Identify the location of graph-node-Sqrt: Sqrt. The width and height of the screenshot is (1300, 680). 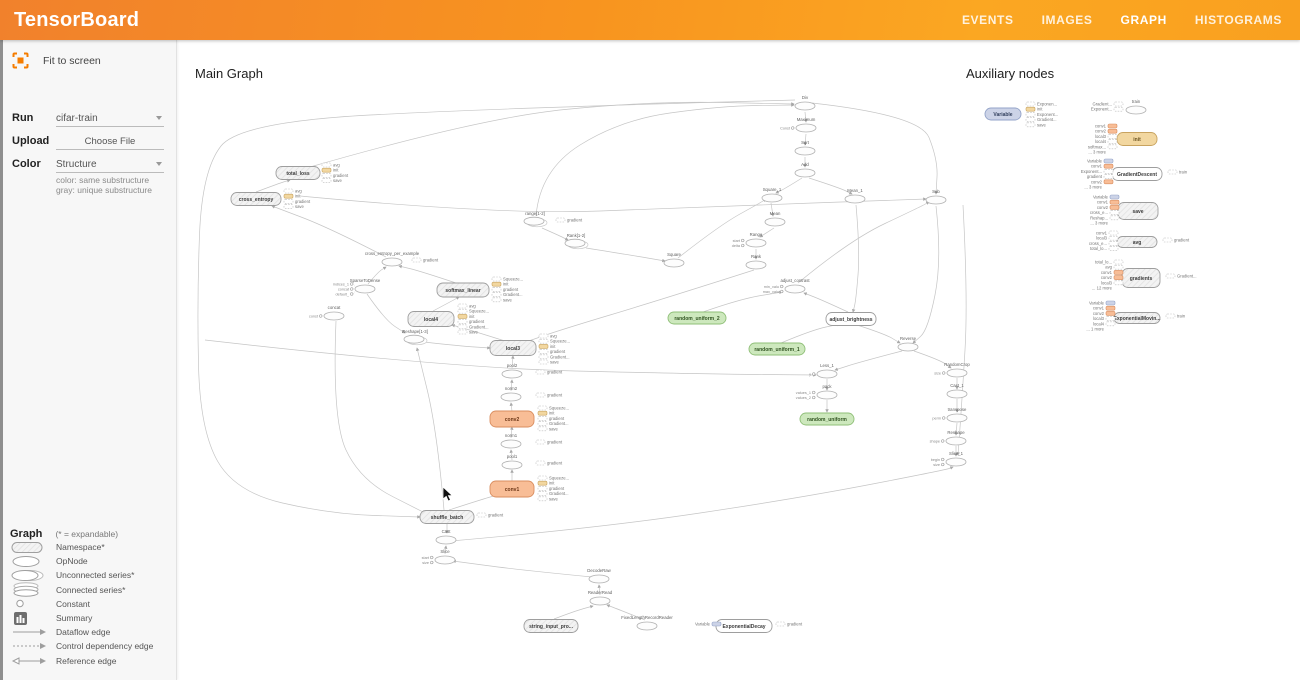
(805, 148).